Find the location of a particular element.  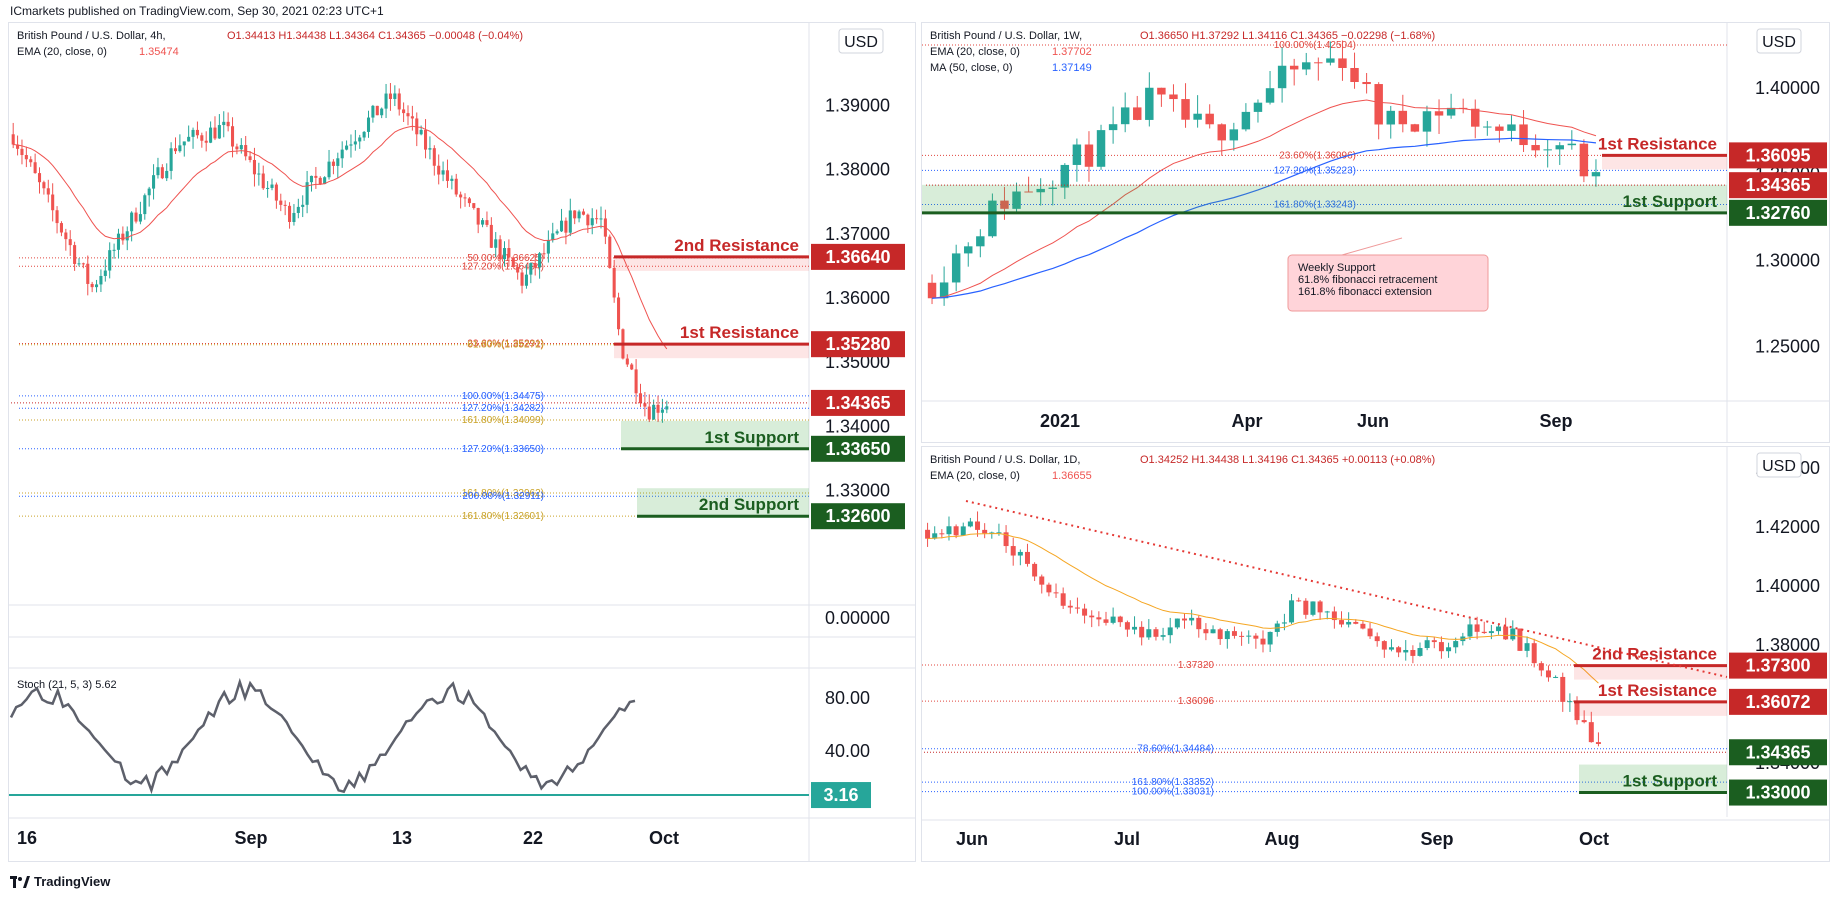

tradingview-logo: TradingView is located at coordinates (60, 881).